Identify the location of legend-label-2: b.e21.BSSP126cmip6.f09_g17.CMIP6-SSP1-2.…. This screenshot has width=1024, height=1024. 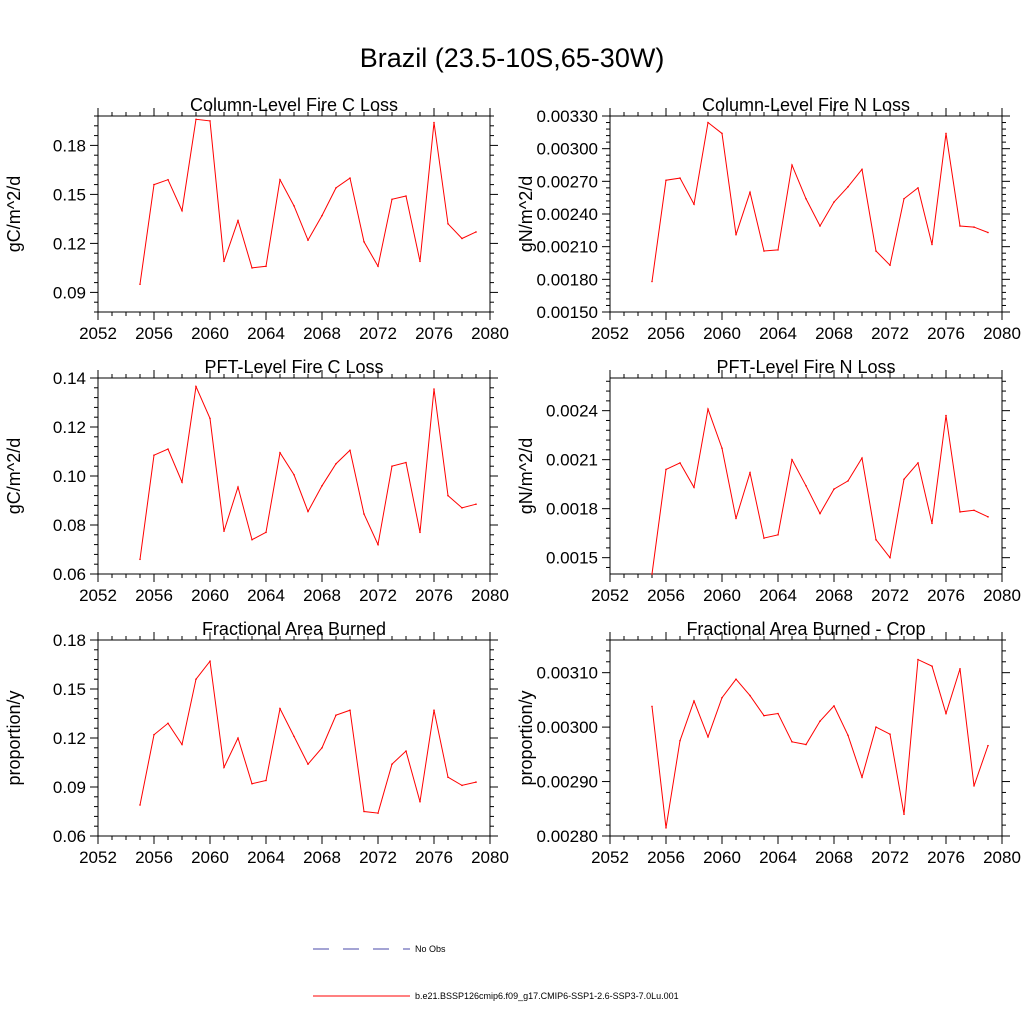
(547, 996).